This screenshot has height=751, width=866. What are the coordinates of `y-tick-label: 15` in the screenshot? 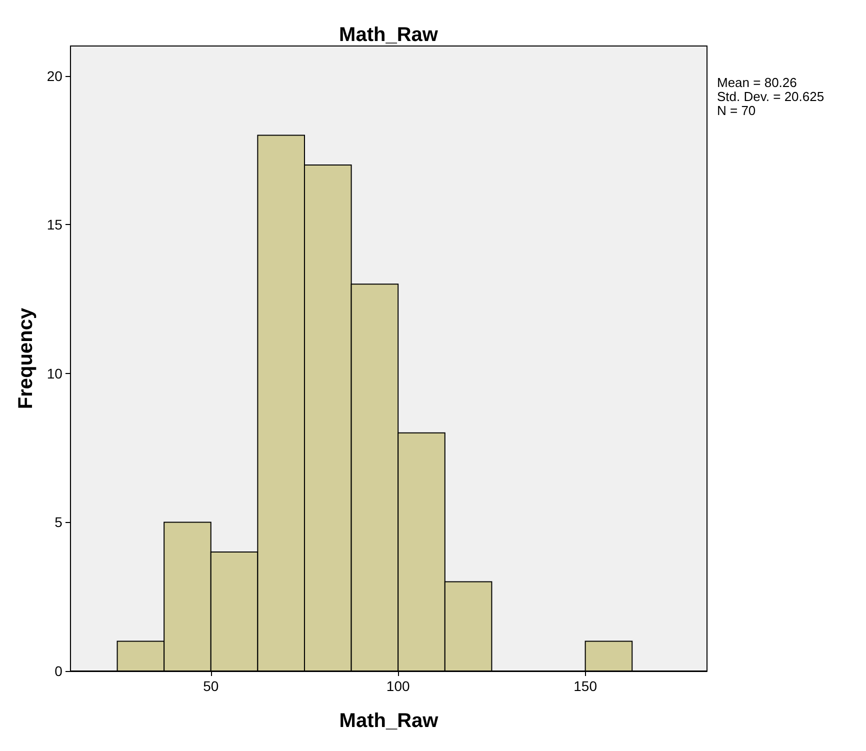 It's located at (54, 224).